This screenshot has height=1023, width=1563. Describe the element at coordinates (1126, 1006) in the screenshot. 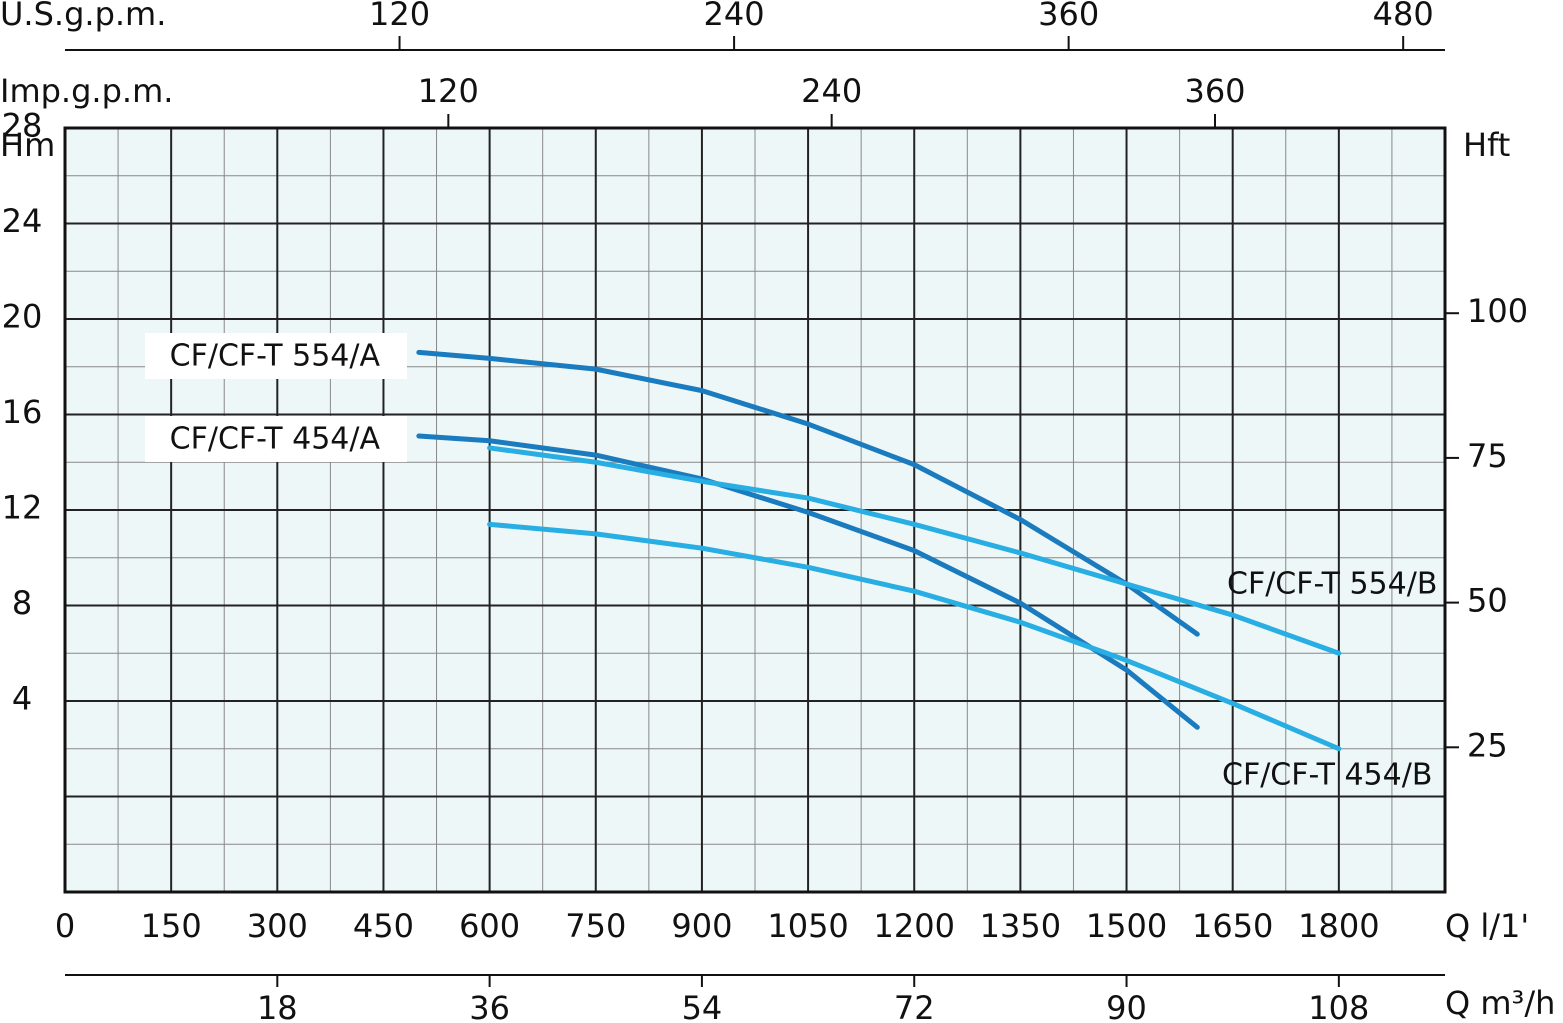

I see `axis-tick-label: 90` at that location.